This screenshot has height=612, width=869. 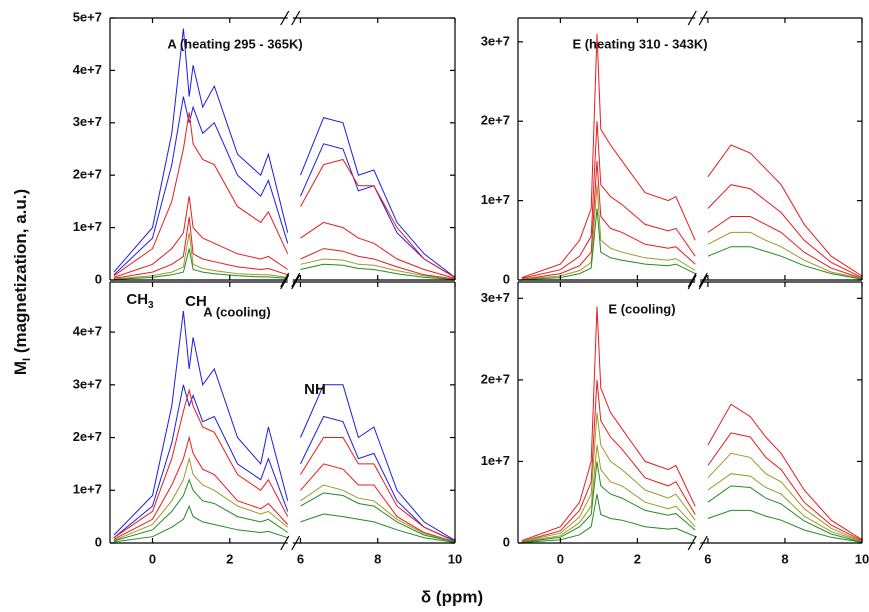 I want to click on y-axis-label: MI (magnetization, a.u.), so click(x=21, y=282).